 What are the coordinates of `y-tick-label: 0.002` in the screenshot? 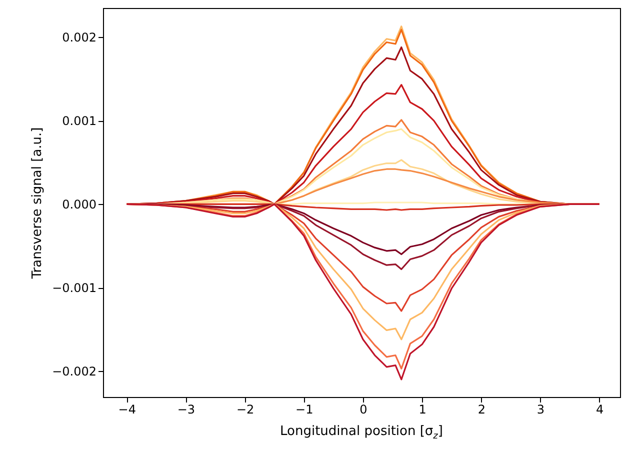 It's located at (79, 37).